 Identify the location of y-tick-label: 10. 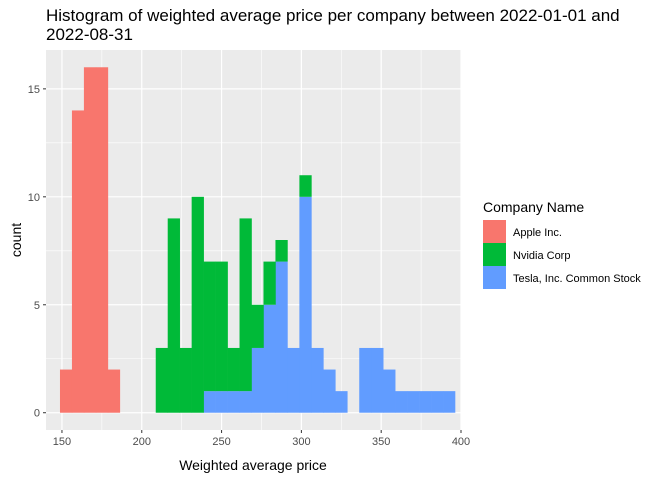
(34, 198).